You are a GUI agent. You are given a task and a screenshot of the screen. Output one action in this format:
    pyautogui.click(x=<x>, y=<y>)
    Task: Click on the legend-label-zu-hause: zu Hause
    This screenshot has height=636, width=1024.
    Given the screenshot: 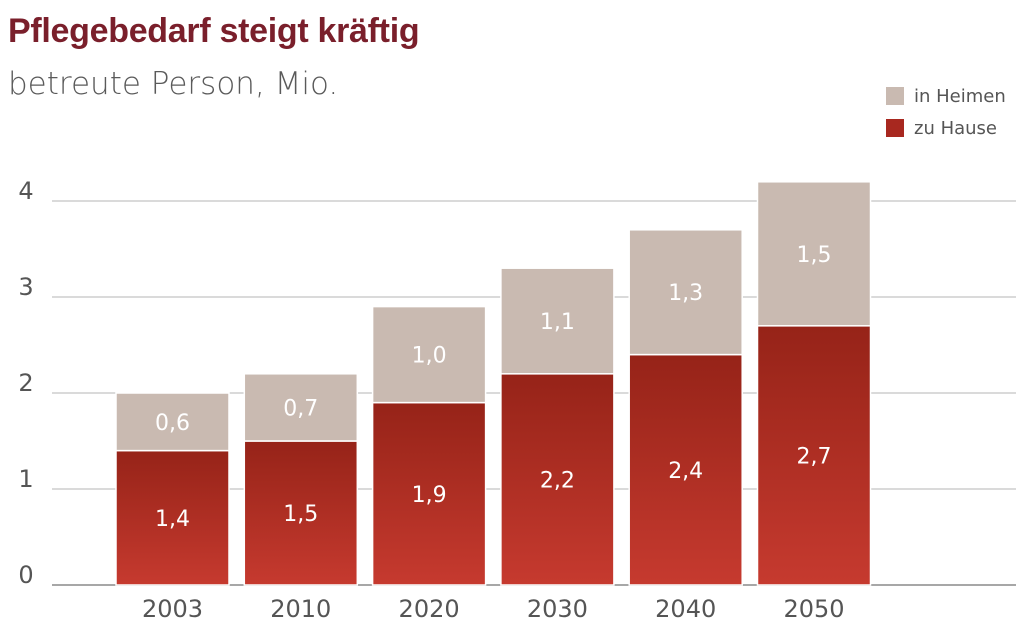 What is the action you would take?
    pyautogui.click(x=956, y=128)
    